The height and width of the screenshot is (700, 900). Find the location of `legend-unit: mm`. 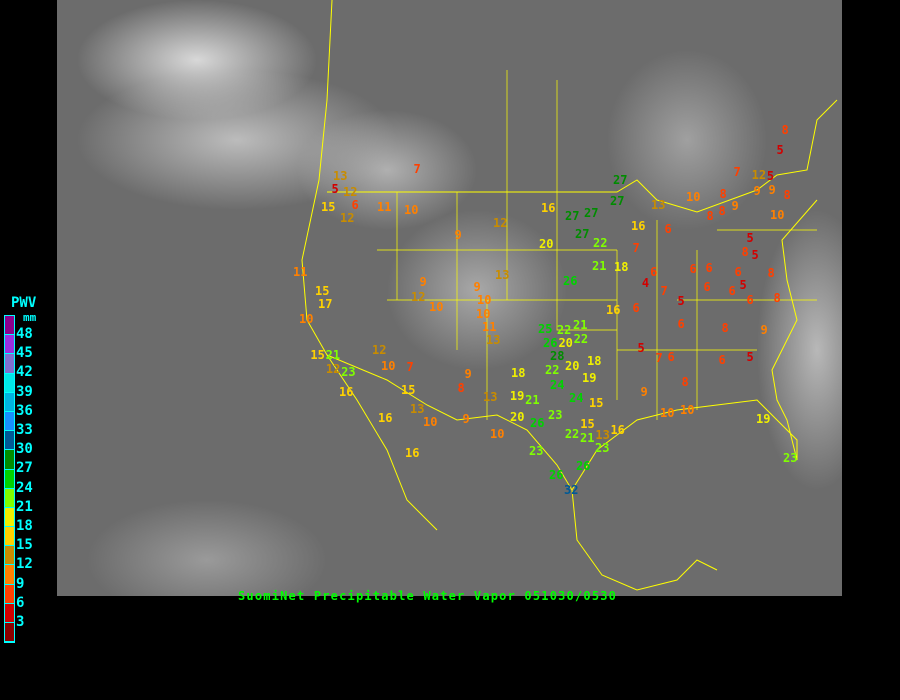

legend-unit: mm is located at coordinates (30, 317).